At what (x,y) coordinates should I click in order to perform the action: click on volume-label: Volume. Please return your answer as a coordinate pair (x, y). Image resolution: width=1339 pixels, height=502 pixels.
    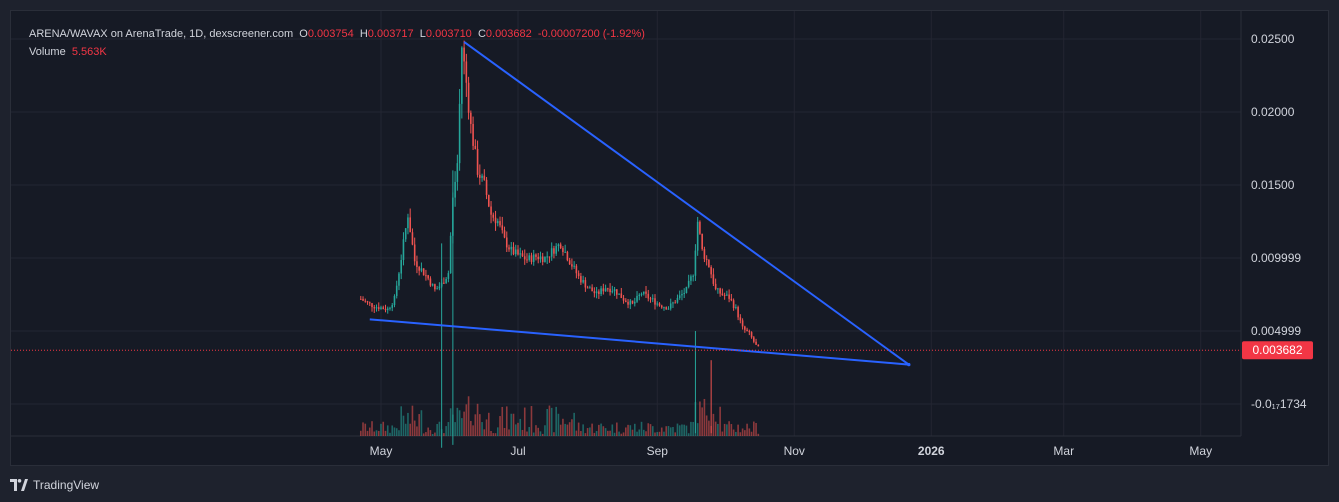
    Looking at the image, I should click on (47, 52).